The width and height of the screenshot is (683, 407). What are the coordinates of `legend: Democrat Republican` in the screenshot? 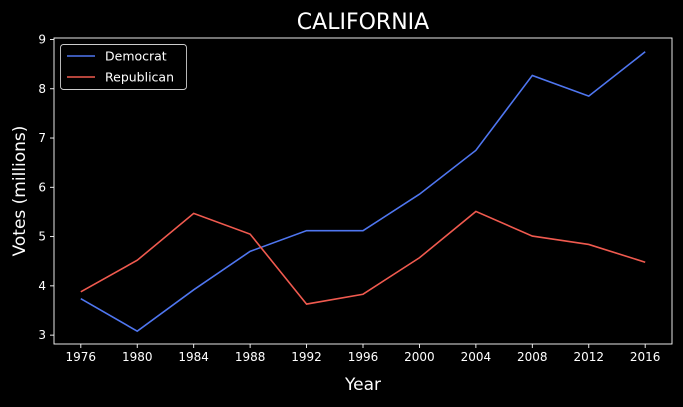 It's located at (124, 67).